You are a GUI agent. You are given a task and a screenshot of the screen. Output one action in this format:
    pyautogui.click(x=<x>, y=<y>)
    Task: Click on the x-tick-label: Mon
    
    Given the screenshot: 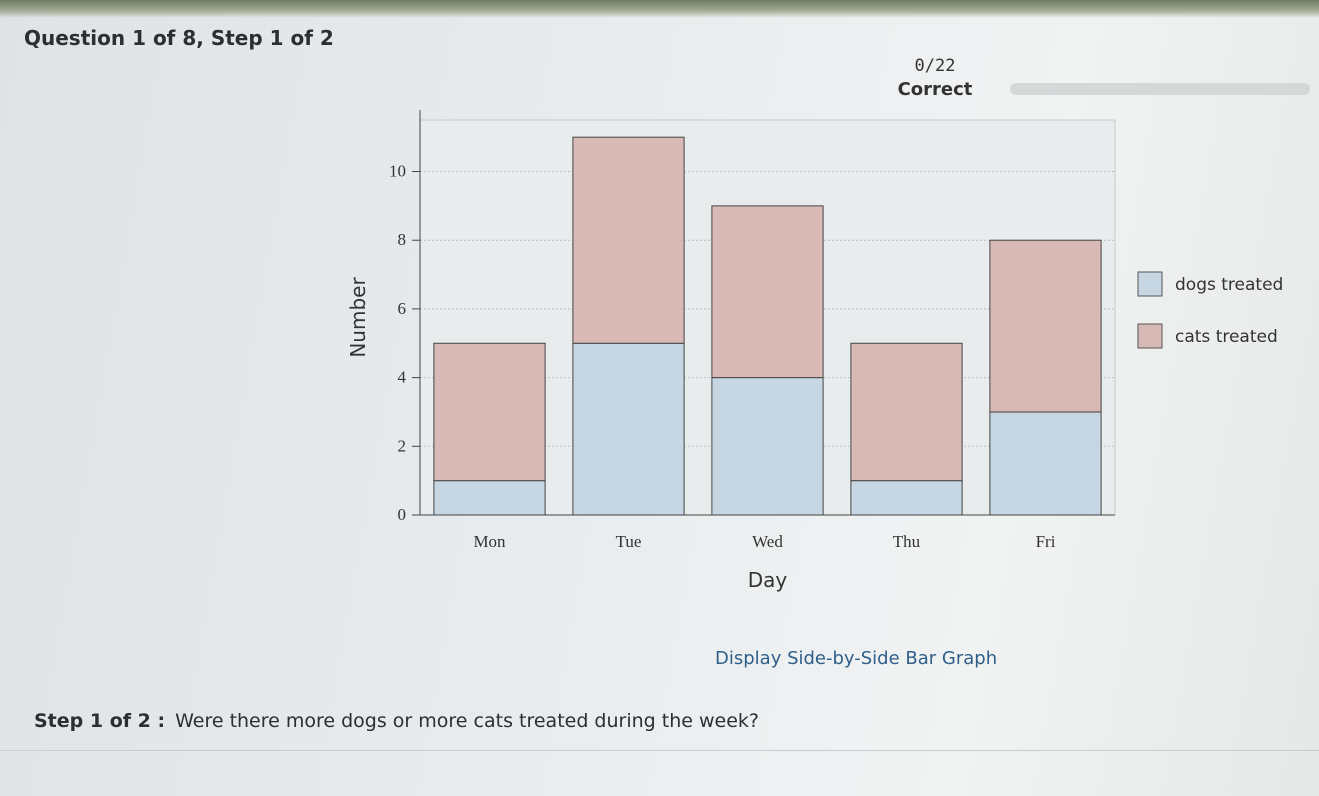 What is the action you would take?
    pyautogui.click(x=489, y=541)
    